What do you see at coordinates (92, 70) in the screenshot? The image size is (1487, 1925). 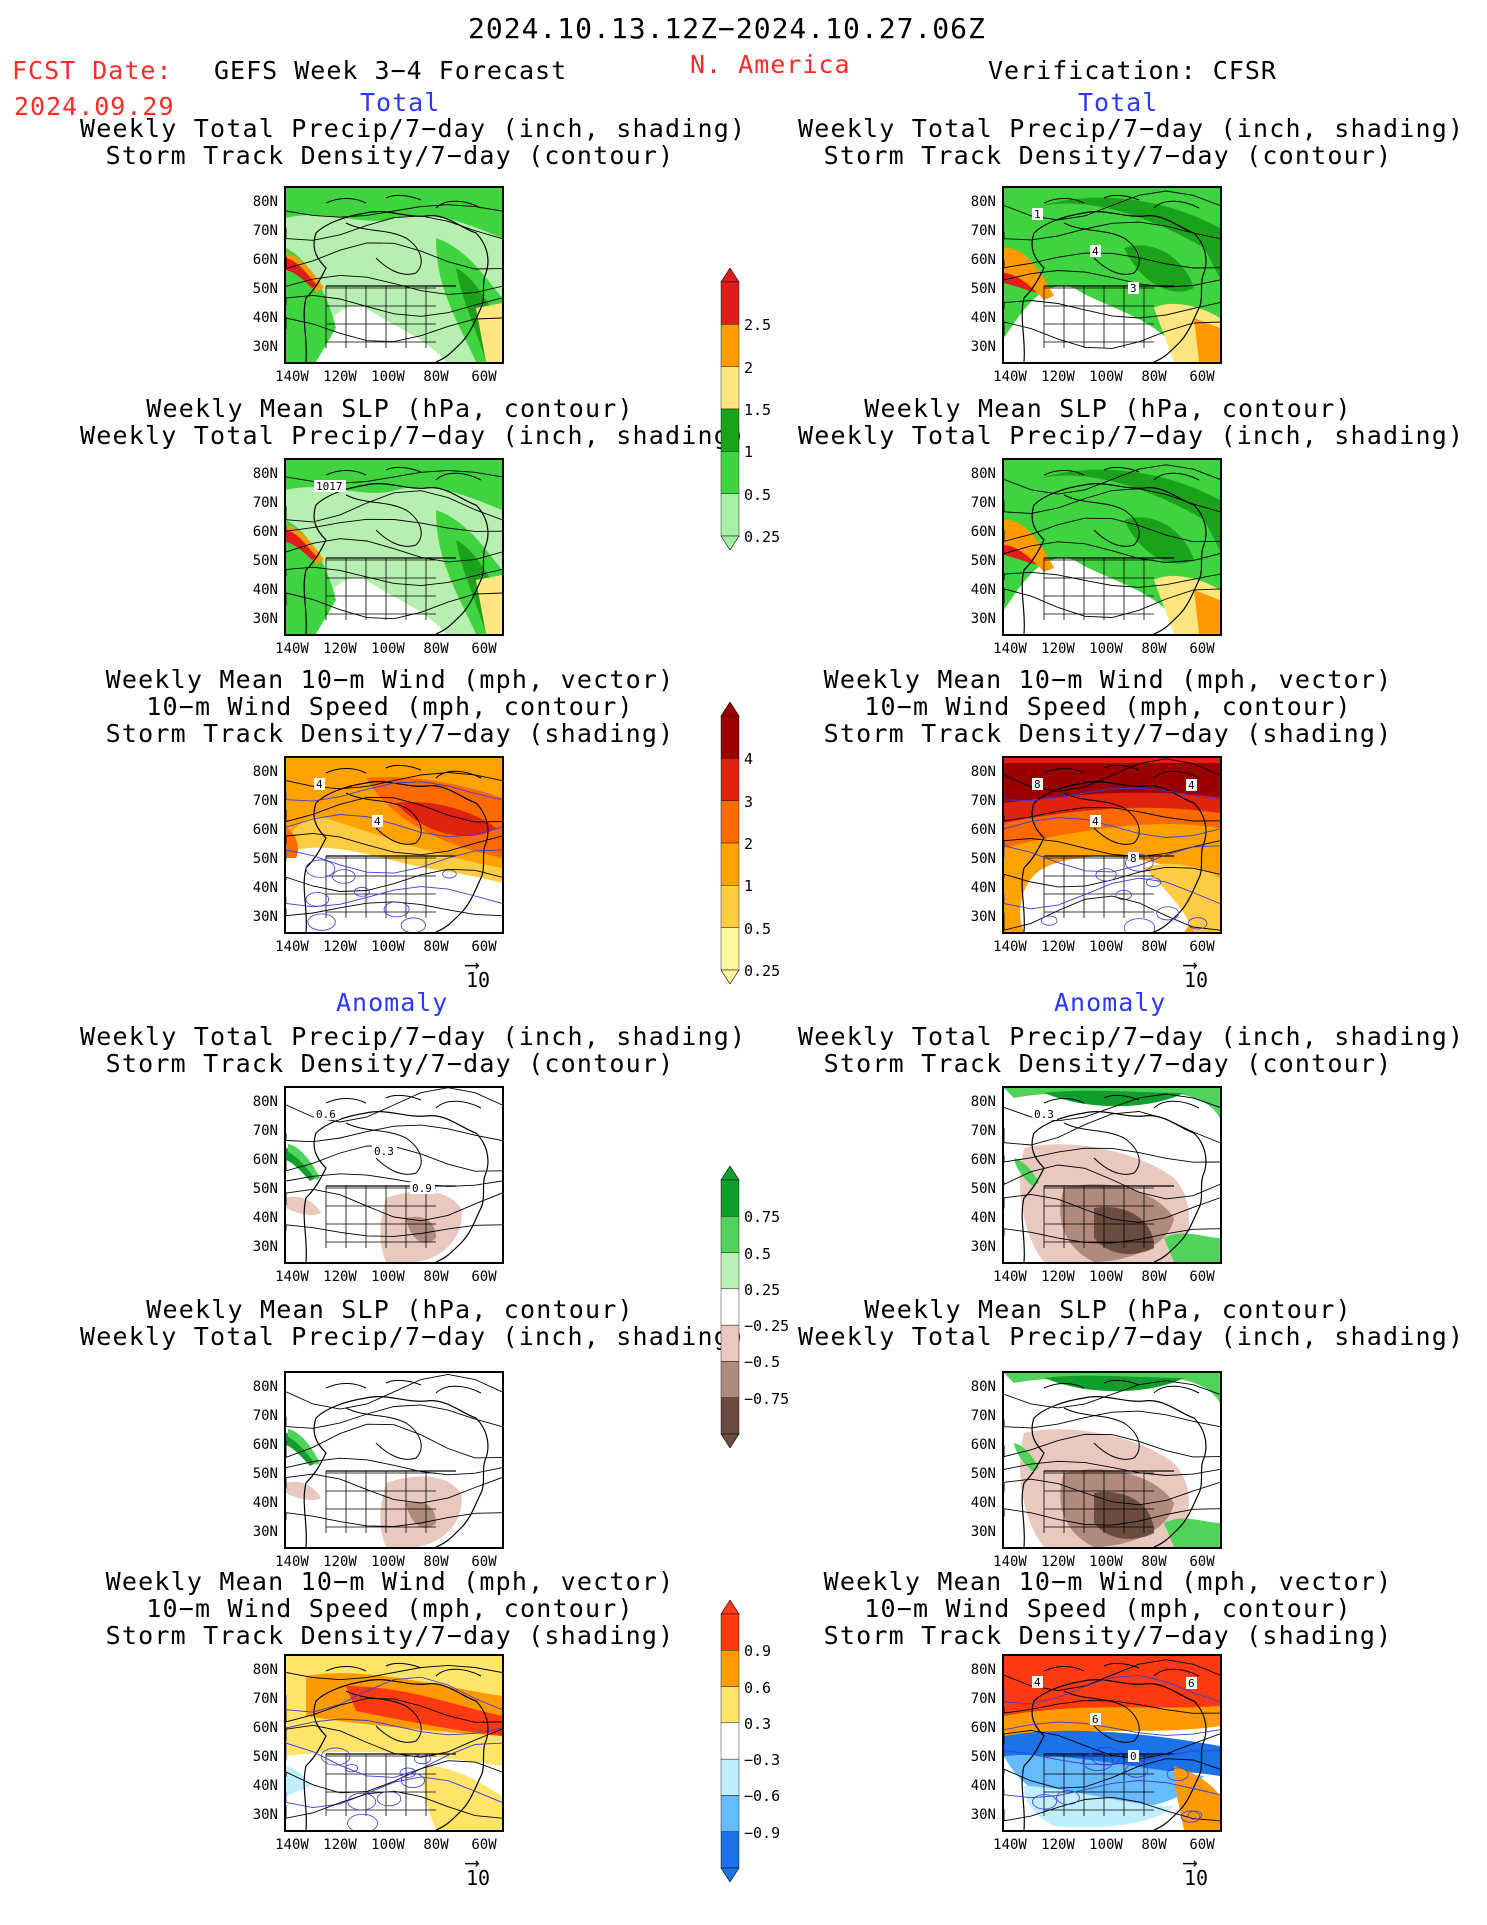 I see `fcst-date-label: FCST Date:` at bounding box center [92, 70].